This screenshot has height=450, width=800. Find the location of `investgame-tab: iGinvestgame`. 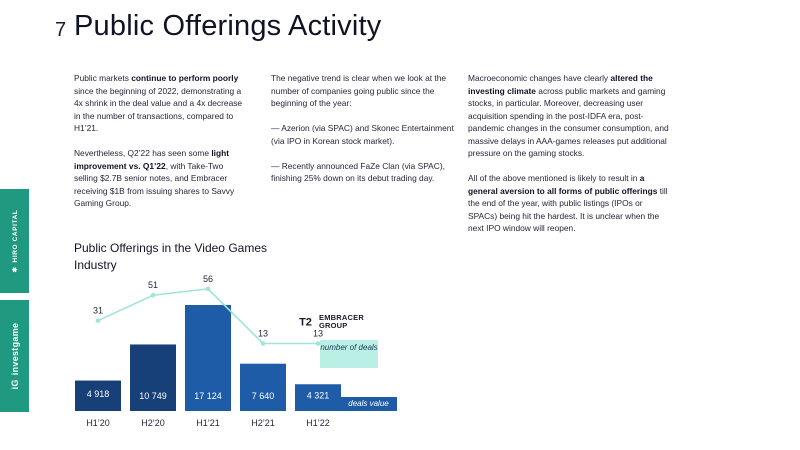

investgame-tab: iGinvestgame is located at coordinates (14, 356).